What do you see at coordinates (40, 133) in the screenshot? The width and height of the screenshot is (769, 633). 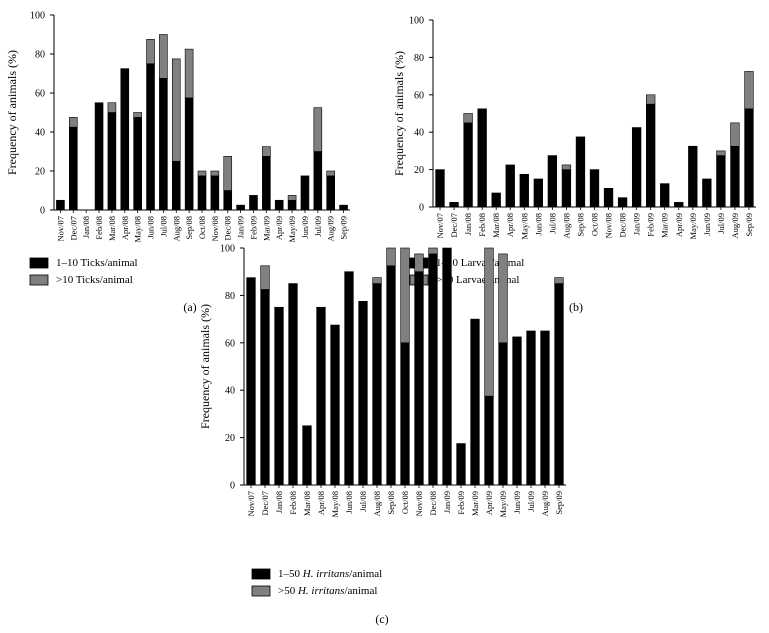 I see `y-tick-label: 40` at bounding box center [40, 133].